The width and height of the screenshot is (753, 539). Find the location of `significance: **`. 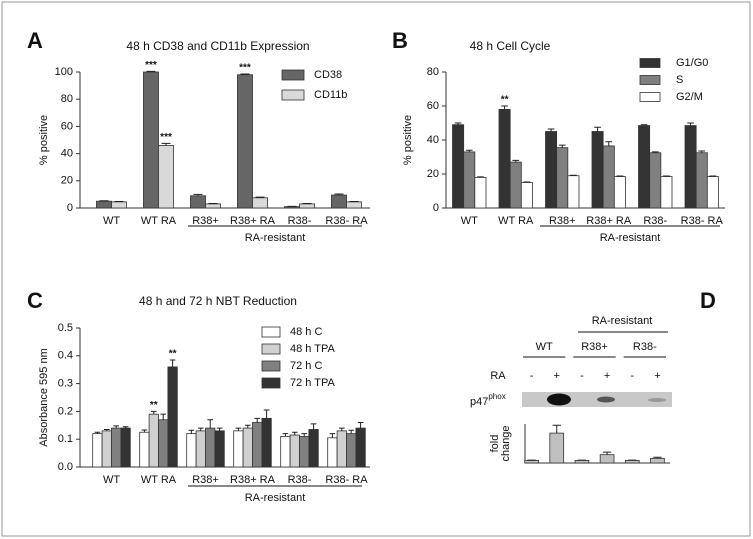

significance: ** is located at coordinates (505, 100).